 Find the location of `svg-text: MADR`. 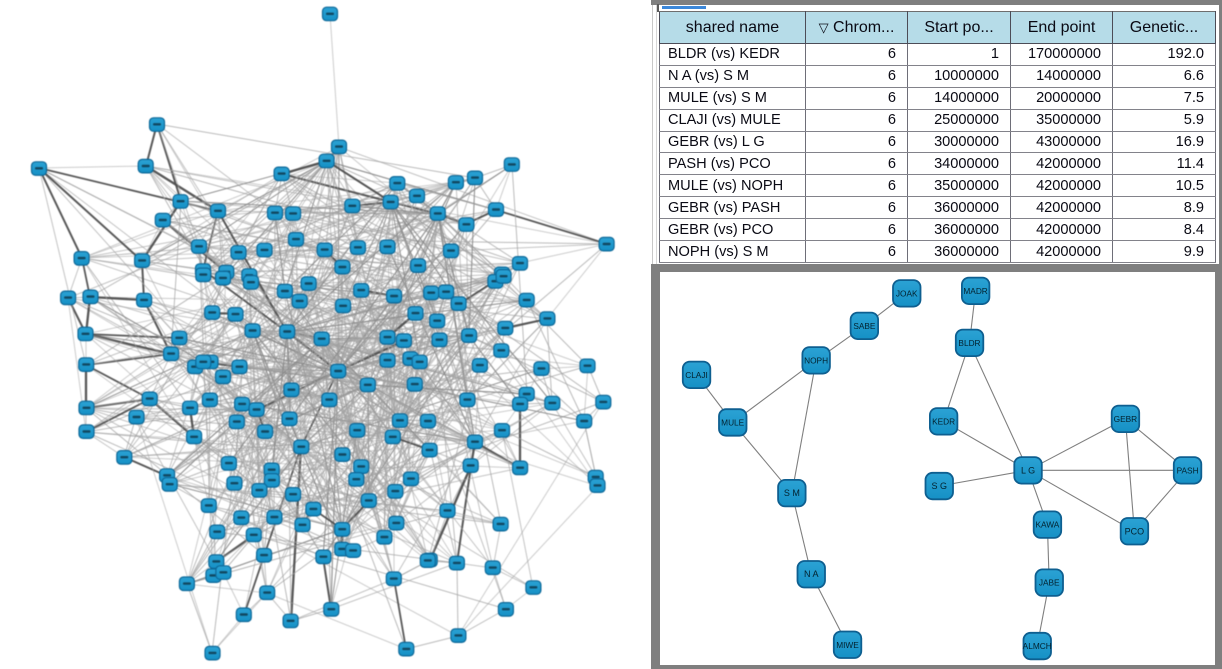

svg-text: MADR is located at coordinates (975, 290).